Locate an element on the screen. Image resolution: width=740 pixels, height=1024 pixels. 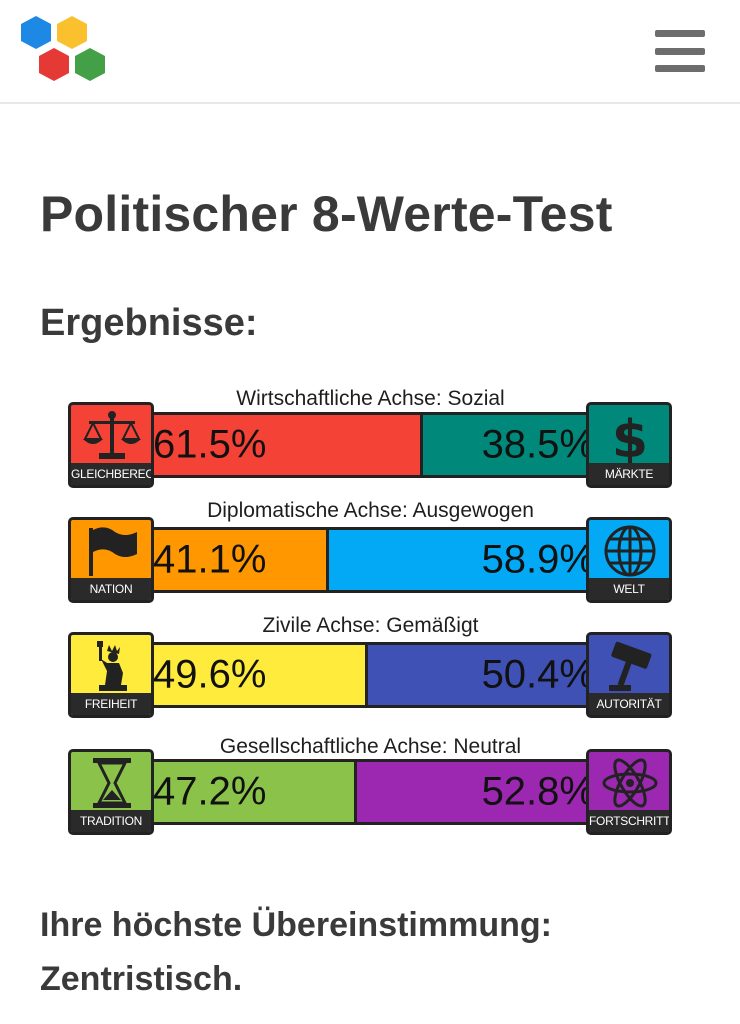
axis-label-societal: Gesellschaftliche Achse: Neutral is located at coordinates (370, 746).